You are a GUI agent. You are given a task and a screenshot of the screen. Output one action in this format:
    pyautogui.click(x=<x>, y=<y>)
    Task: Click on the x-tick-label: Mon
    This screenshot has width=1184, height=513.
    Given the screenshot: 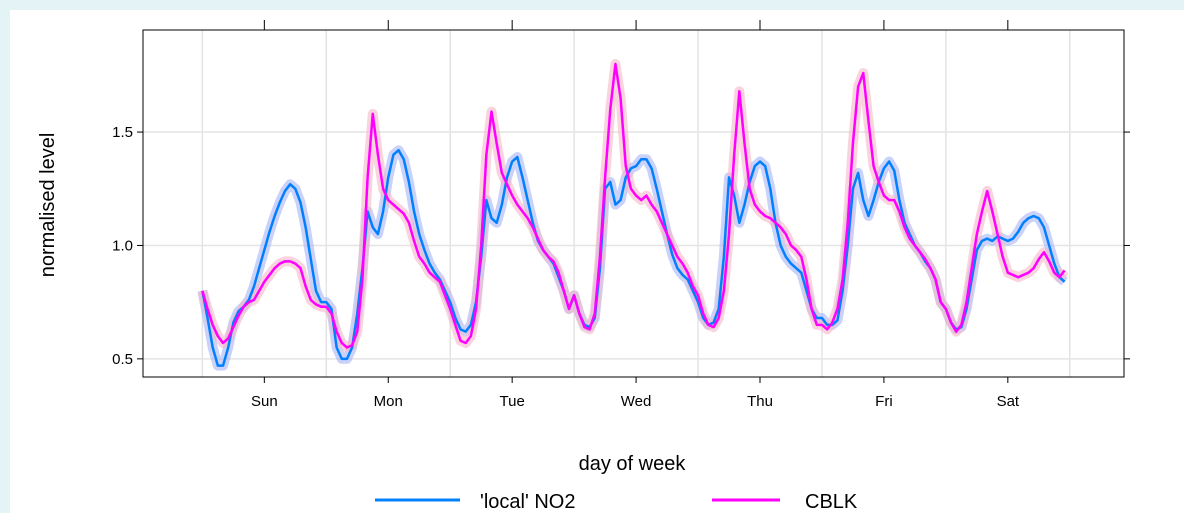 What is the action you would take?
    pyautogui.click(x=388, y=401)
    